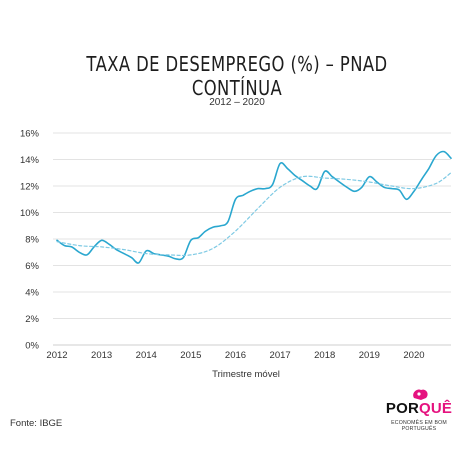  I want to click on logo-wordmark: PORQUÊ, so click(419, 408).